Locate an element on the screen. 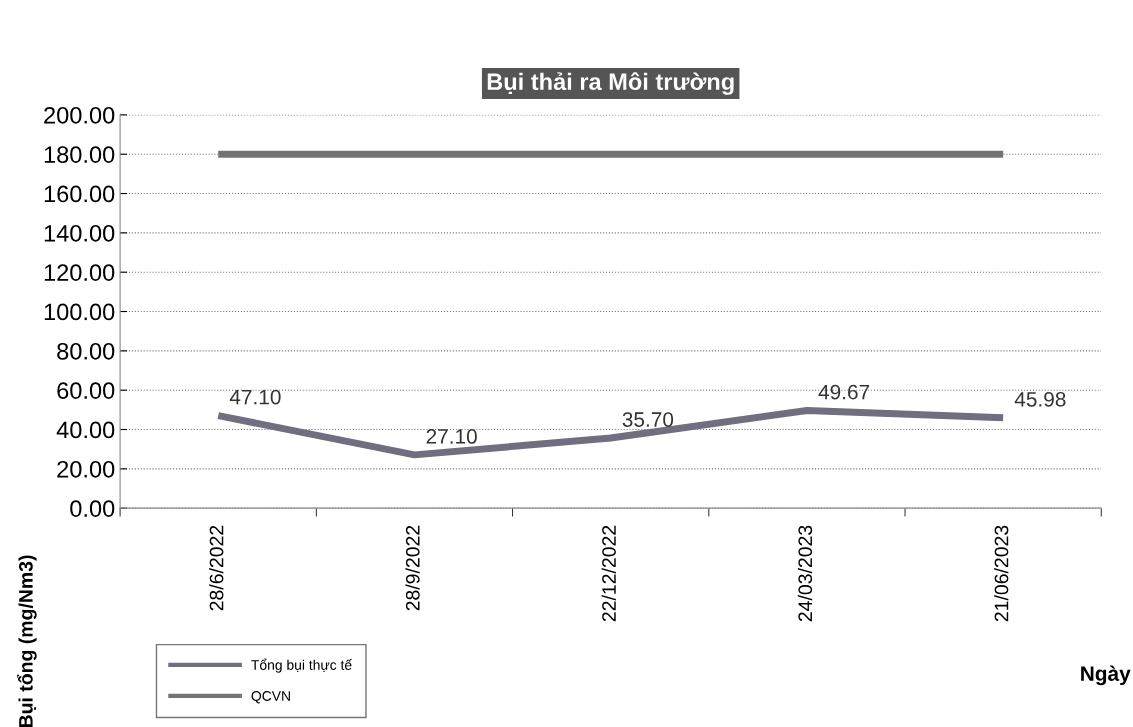  legend-label: QCVN is located at coordinates (270, 697).